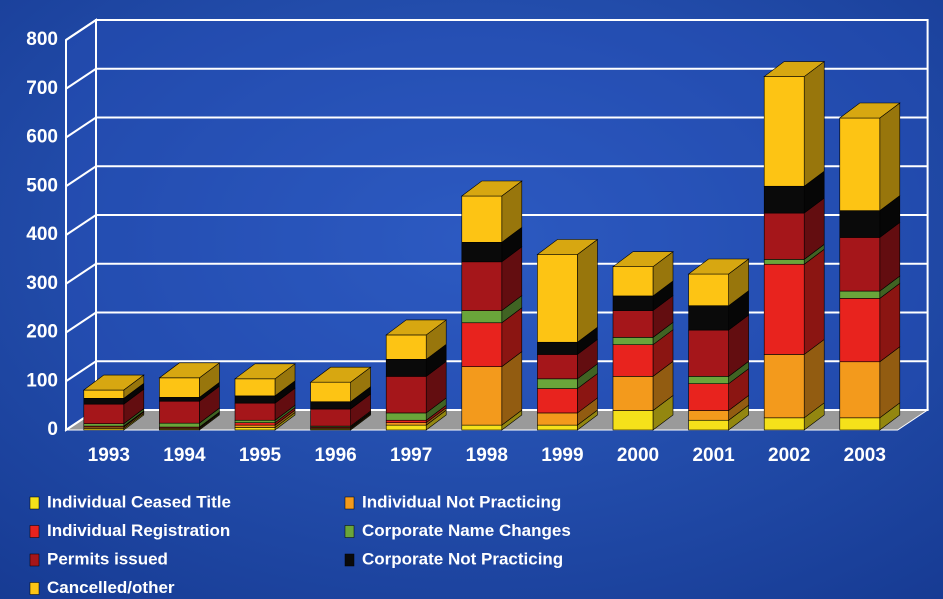 Image resolution: width=943 pixels, height=599 pixels. I want to click on x-tick-label: 2000, so click(638, 455).